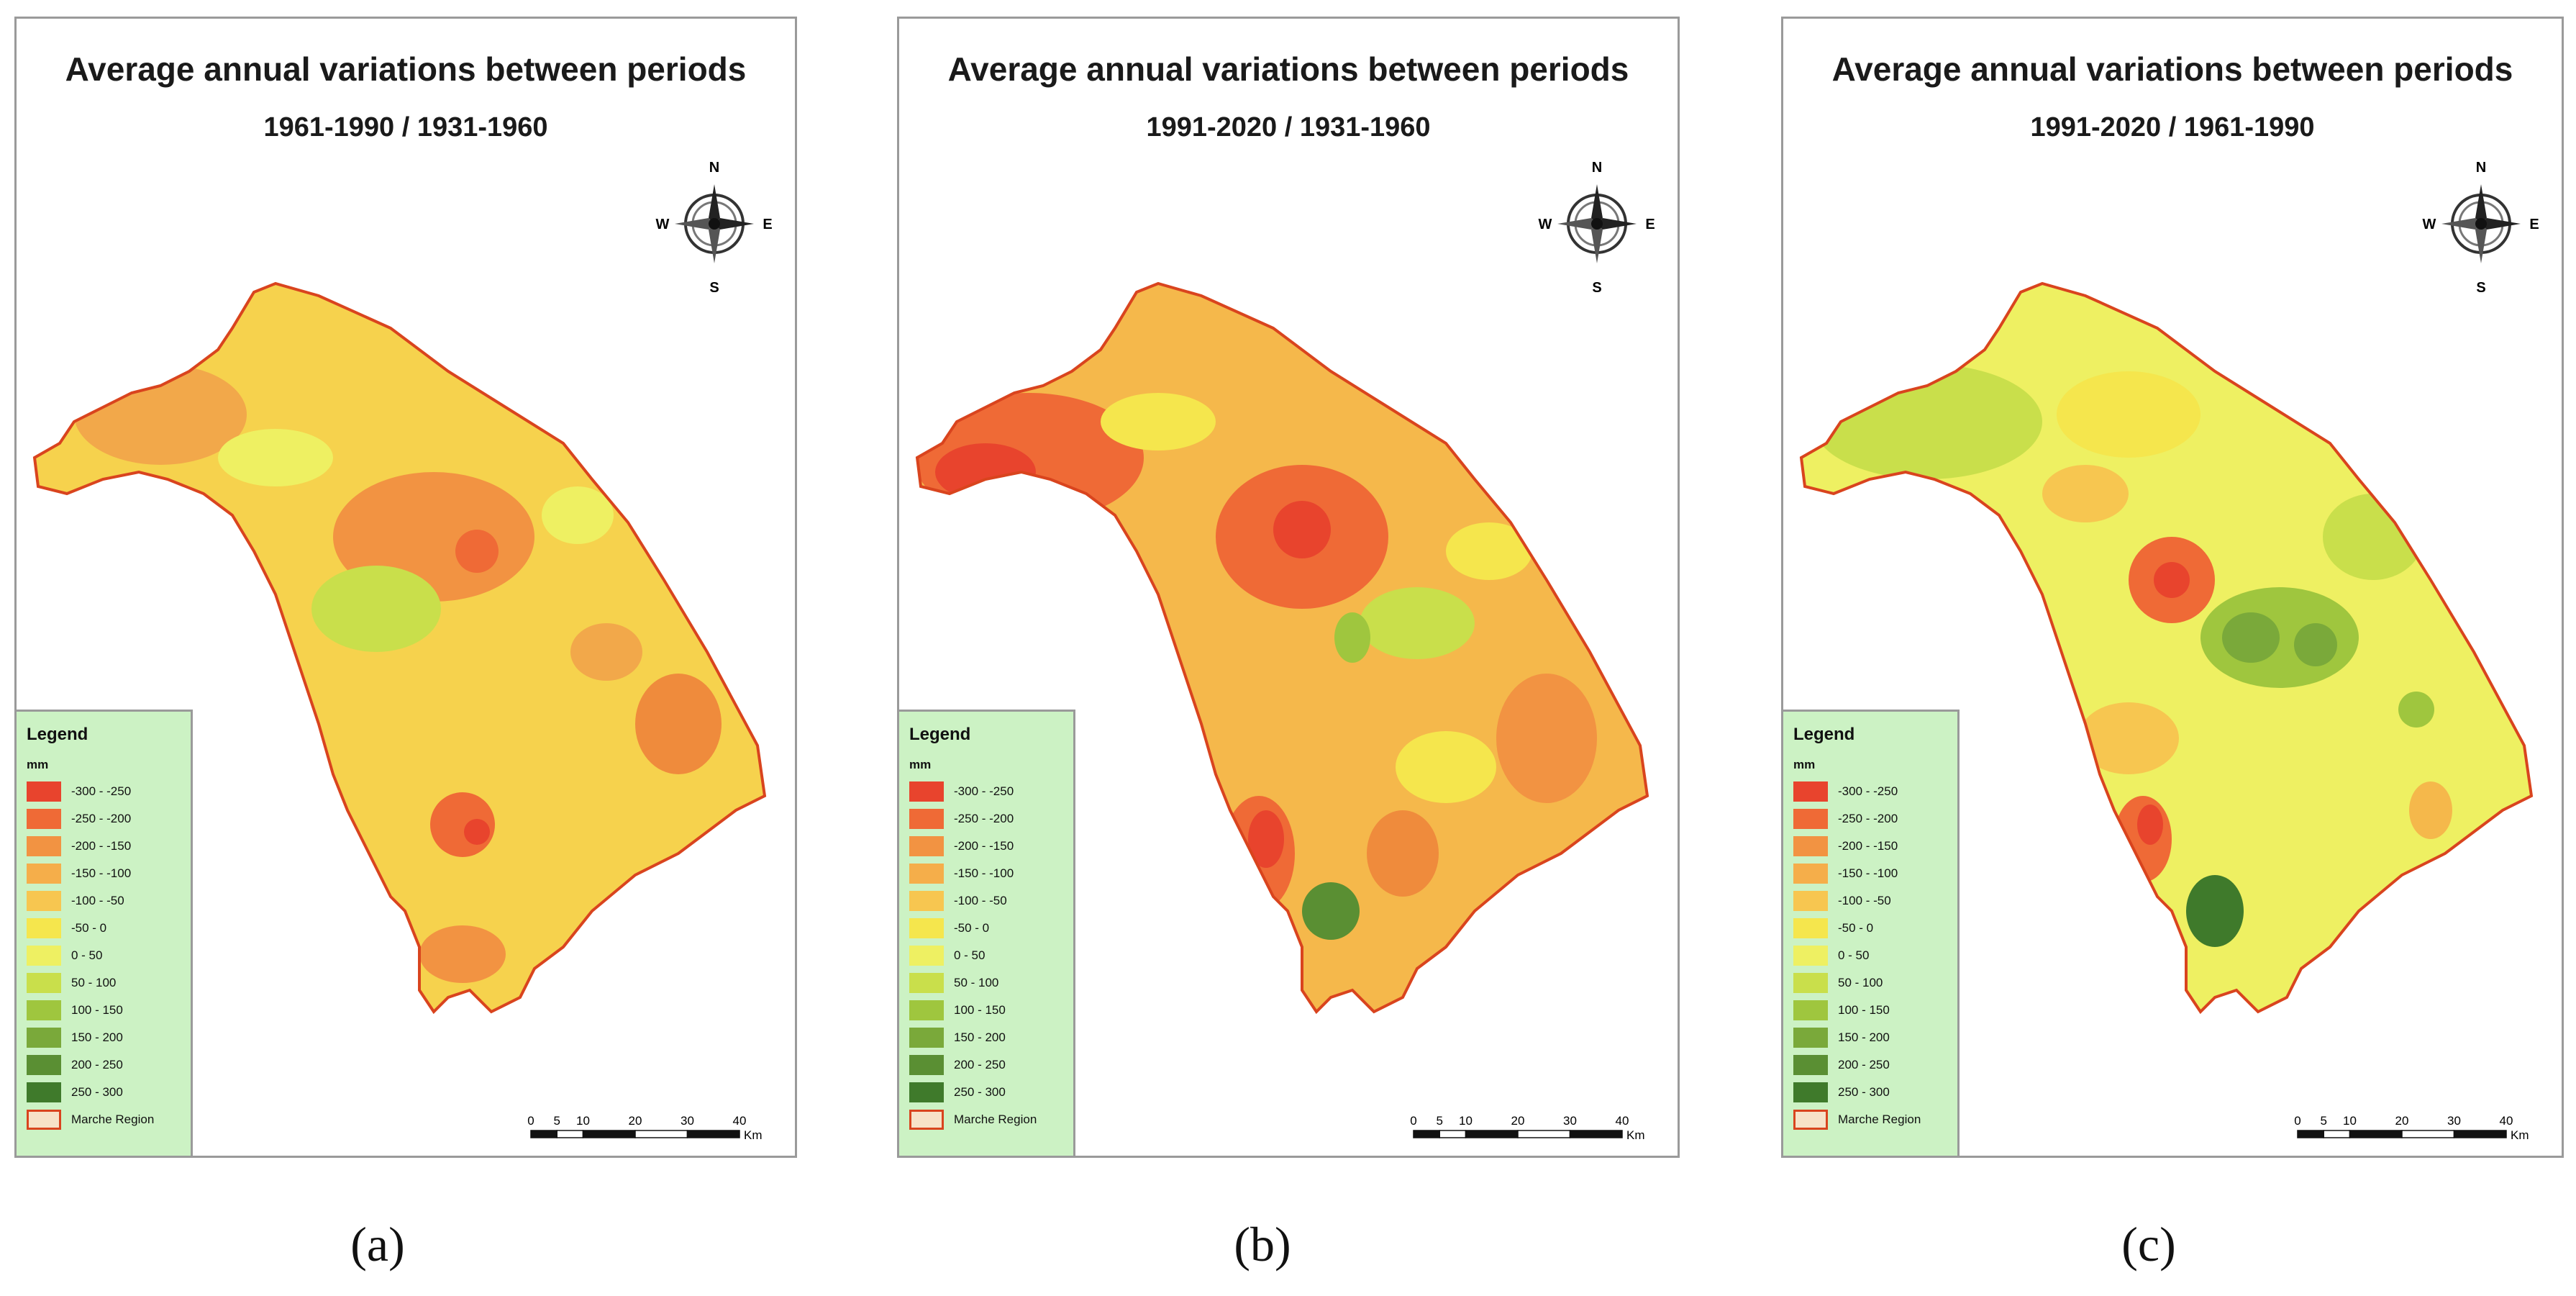 This screenshot has height=1296, width=2576. What do you see at coordinates (740, 1121) in the screenshot?
I see `scale-tick-label: 40` at bounding box center [740, 1121].